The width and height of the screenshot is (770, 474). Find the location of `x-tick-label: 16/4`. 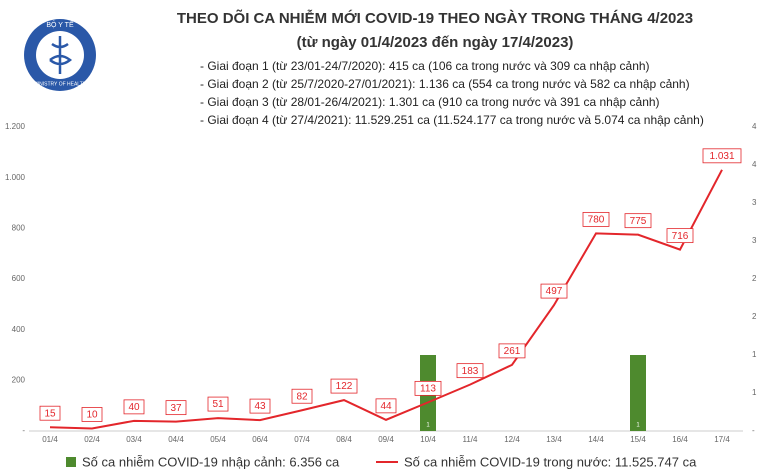

x-tick-label: 16/4 is located at coordinates (680, 439).